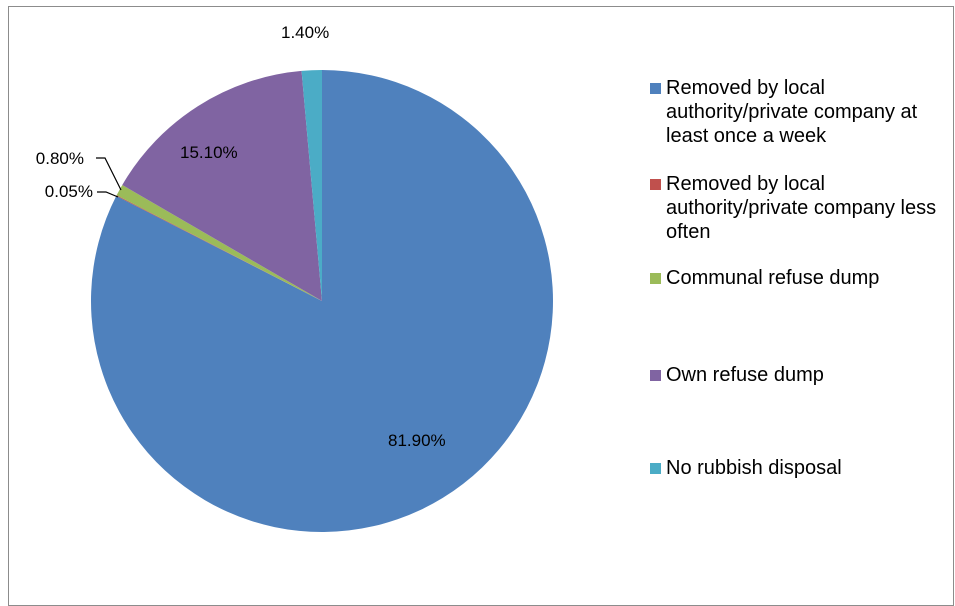 Image resolution: width=955 pixels, height=606 pixels. I want to click on label-less-often: 0.05%, so click(69, 191).